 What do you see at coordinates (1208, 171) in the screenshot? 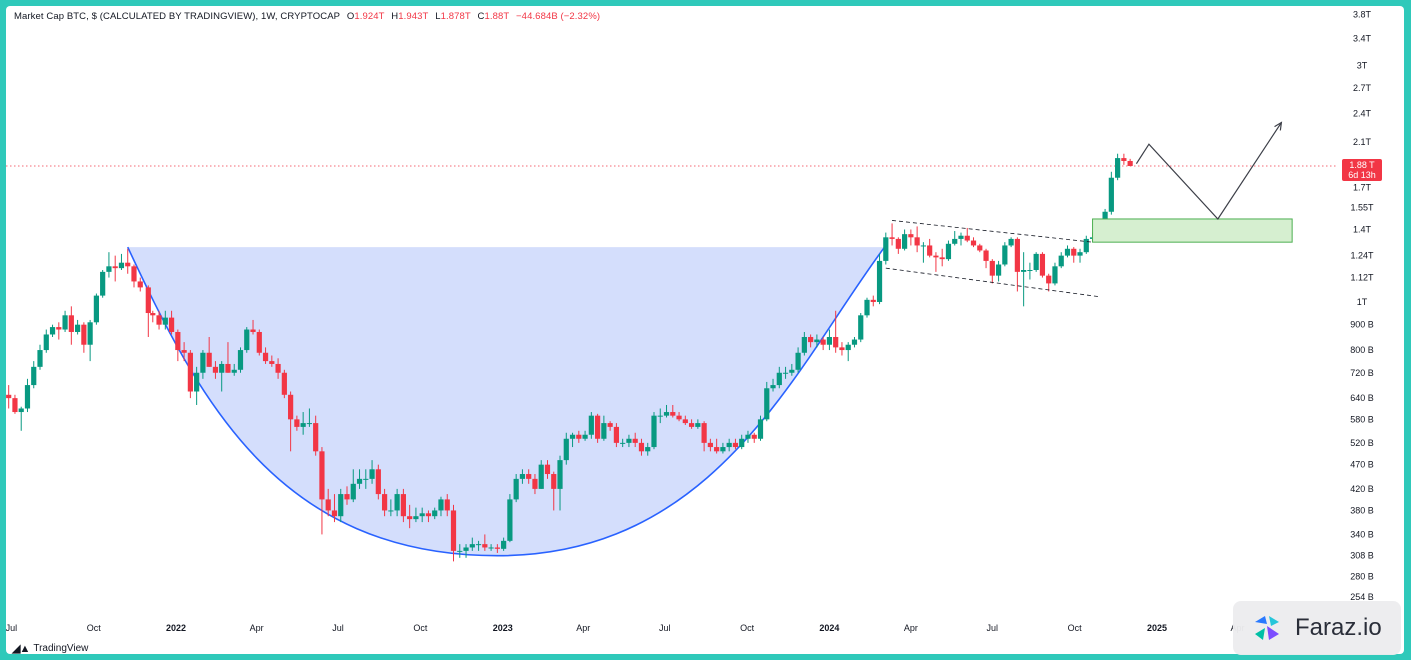
I see `projection-path-line` at bounding box center [1208, 171].